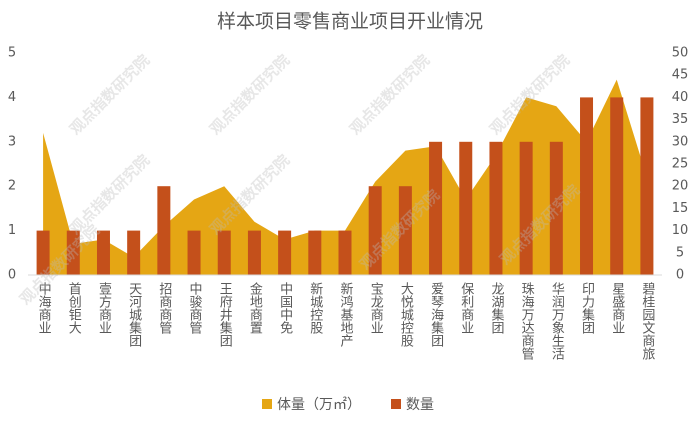  What do you see at coordinates (376, 308) in the screenshot?
I see `x-tick-label: 宝龙商业` at bounding box center [376, 308].